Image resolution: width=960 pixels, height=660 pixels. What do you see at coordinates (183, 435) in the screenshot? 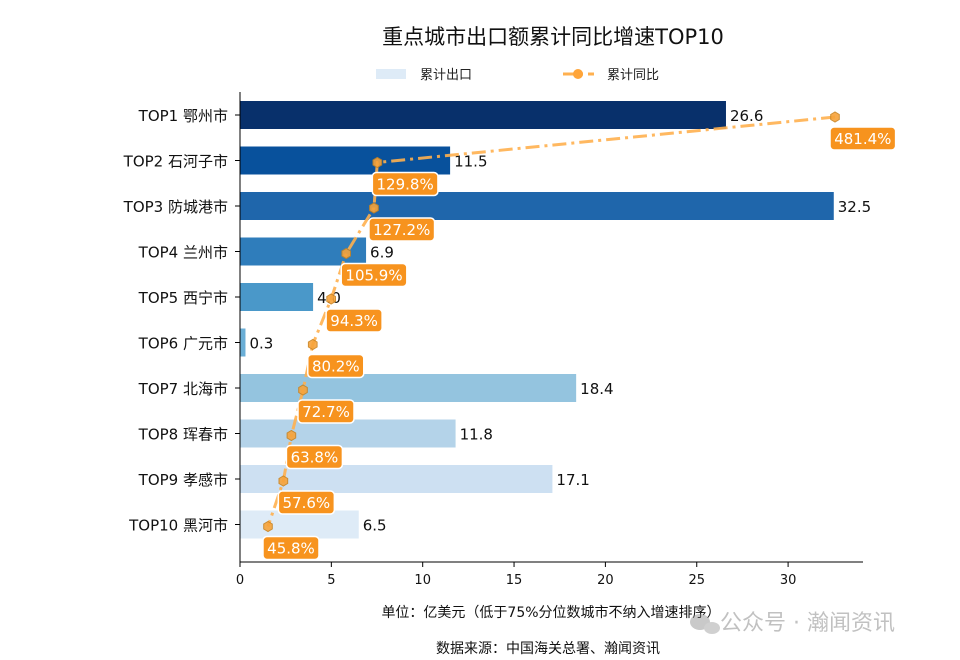
I see `y-tick-label: TOP8 珲春市` at bounding box center [183, 435].